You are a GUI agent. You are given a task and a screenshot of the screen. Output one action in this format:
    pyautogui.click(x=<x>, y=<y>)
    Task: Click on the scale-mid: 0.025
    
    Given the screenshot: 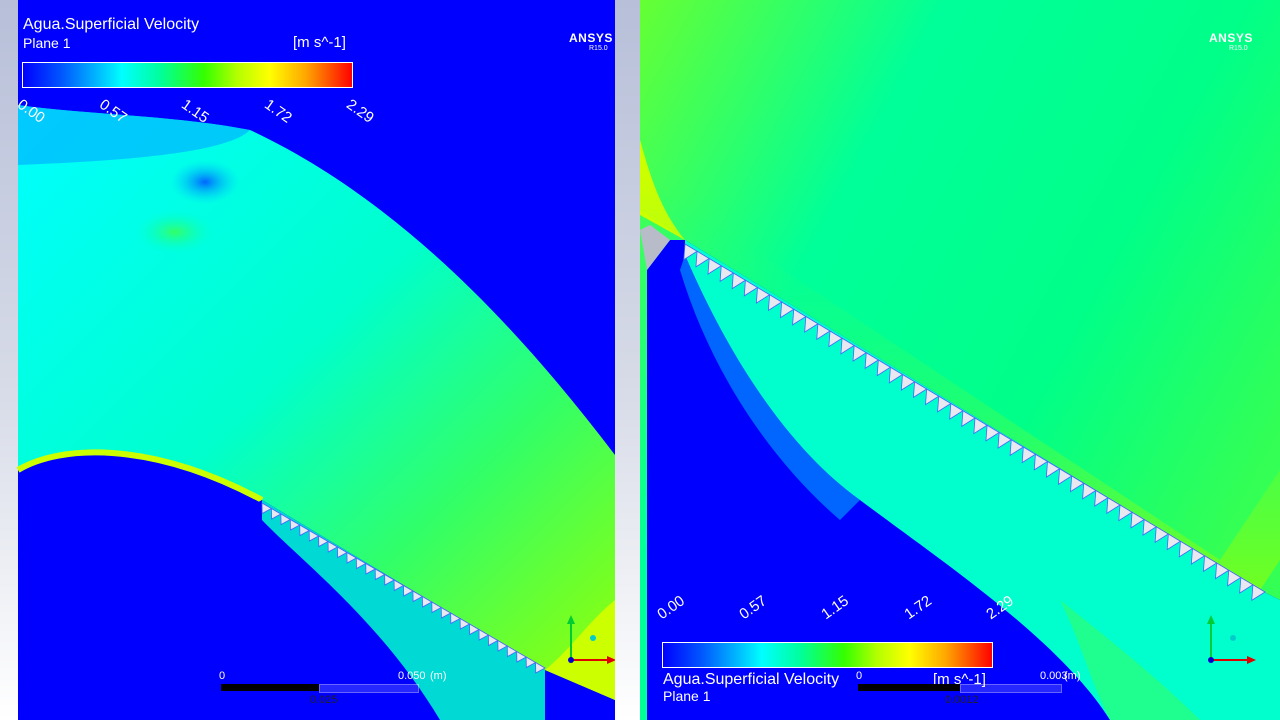 What is the action you would take?
    pyautogui.click(x=324, y=700)
    